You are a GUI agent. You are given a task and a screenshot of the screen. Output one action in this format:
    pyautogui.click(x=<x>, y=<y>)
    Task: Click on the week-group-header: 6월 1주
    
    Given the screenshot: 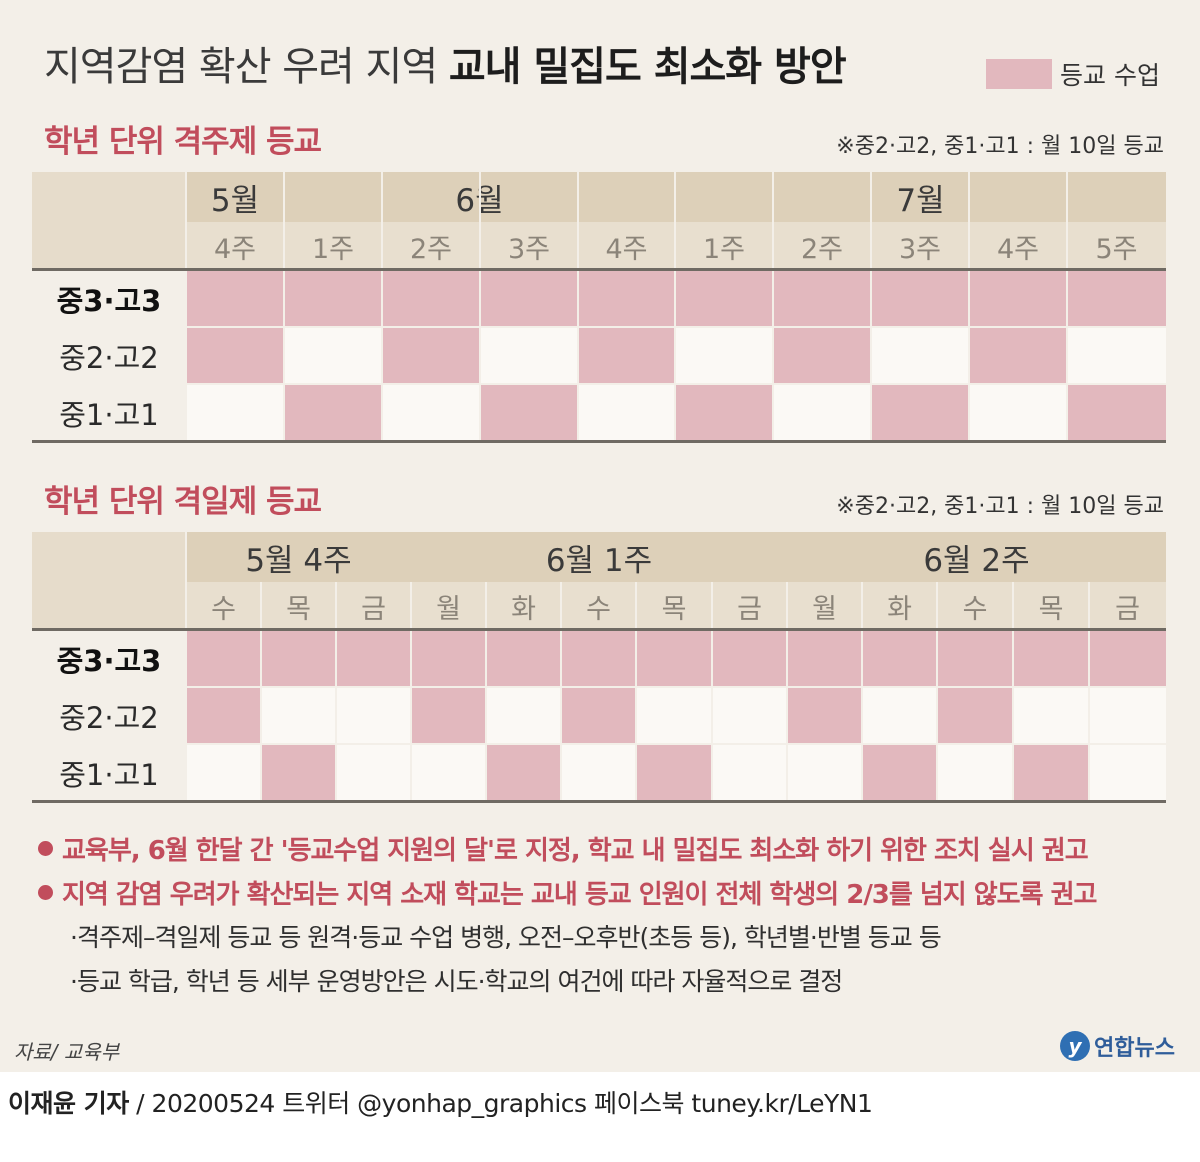 What is the action you would take?
    pyautogui.click(x=599, y=557)
    